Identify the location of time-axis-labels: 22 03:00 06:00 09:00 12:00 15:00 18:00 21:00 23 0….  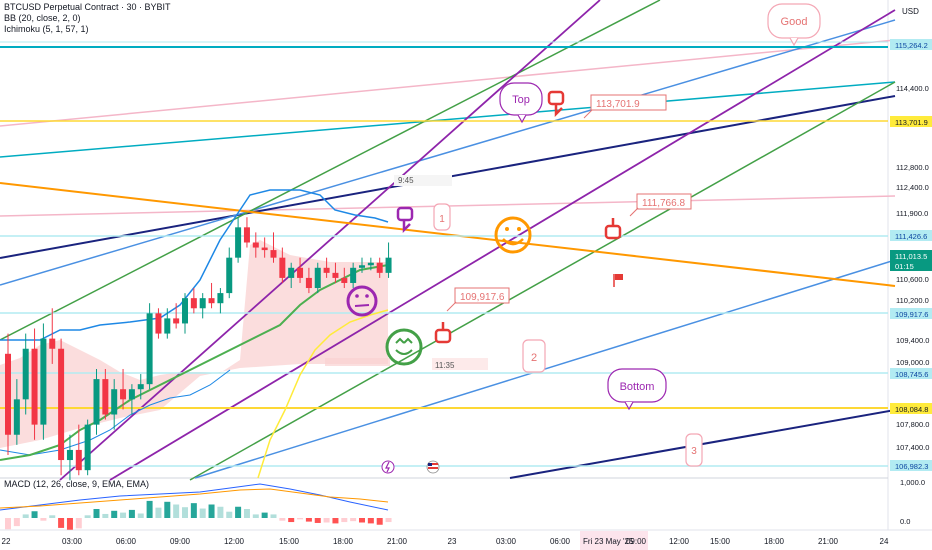
(445, 541).